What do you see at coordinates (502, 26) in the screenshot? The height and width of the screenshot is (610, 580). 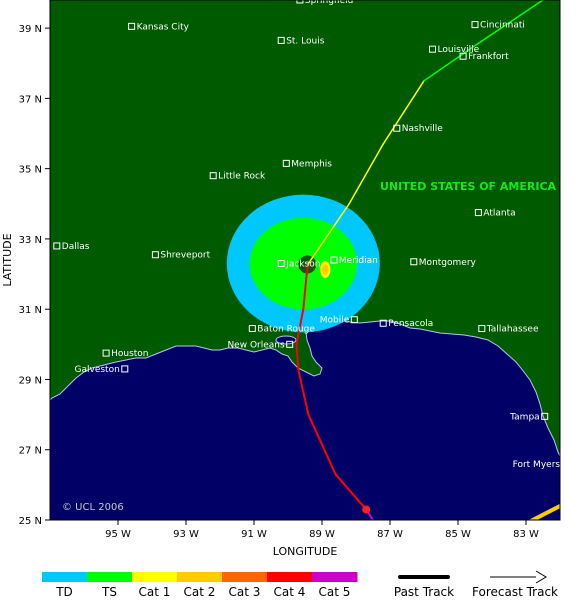 I see `city-label: Cincinnati` at bounding box center [502, 26].